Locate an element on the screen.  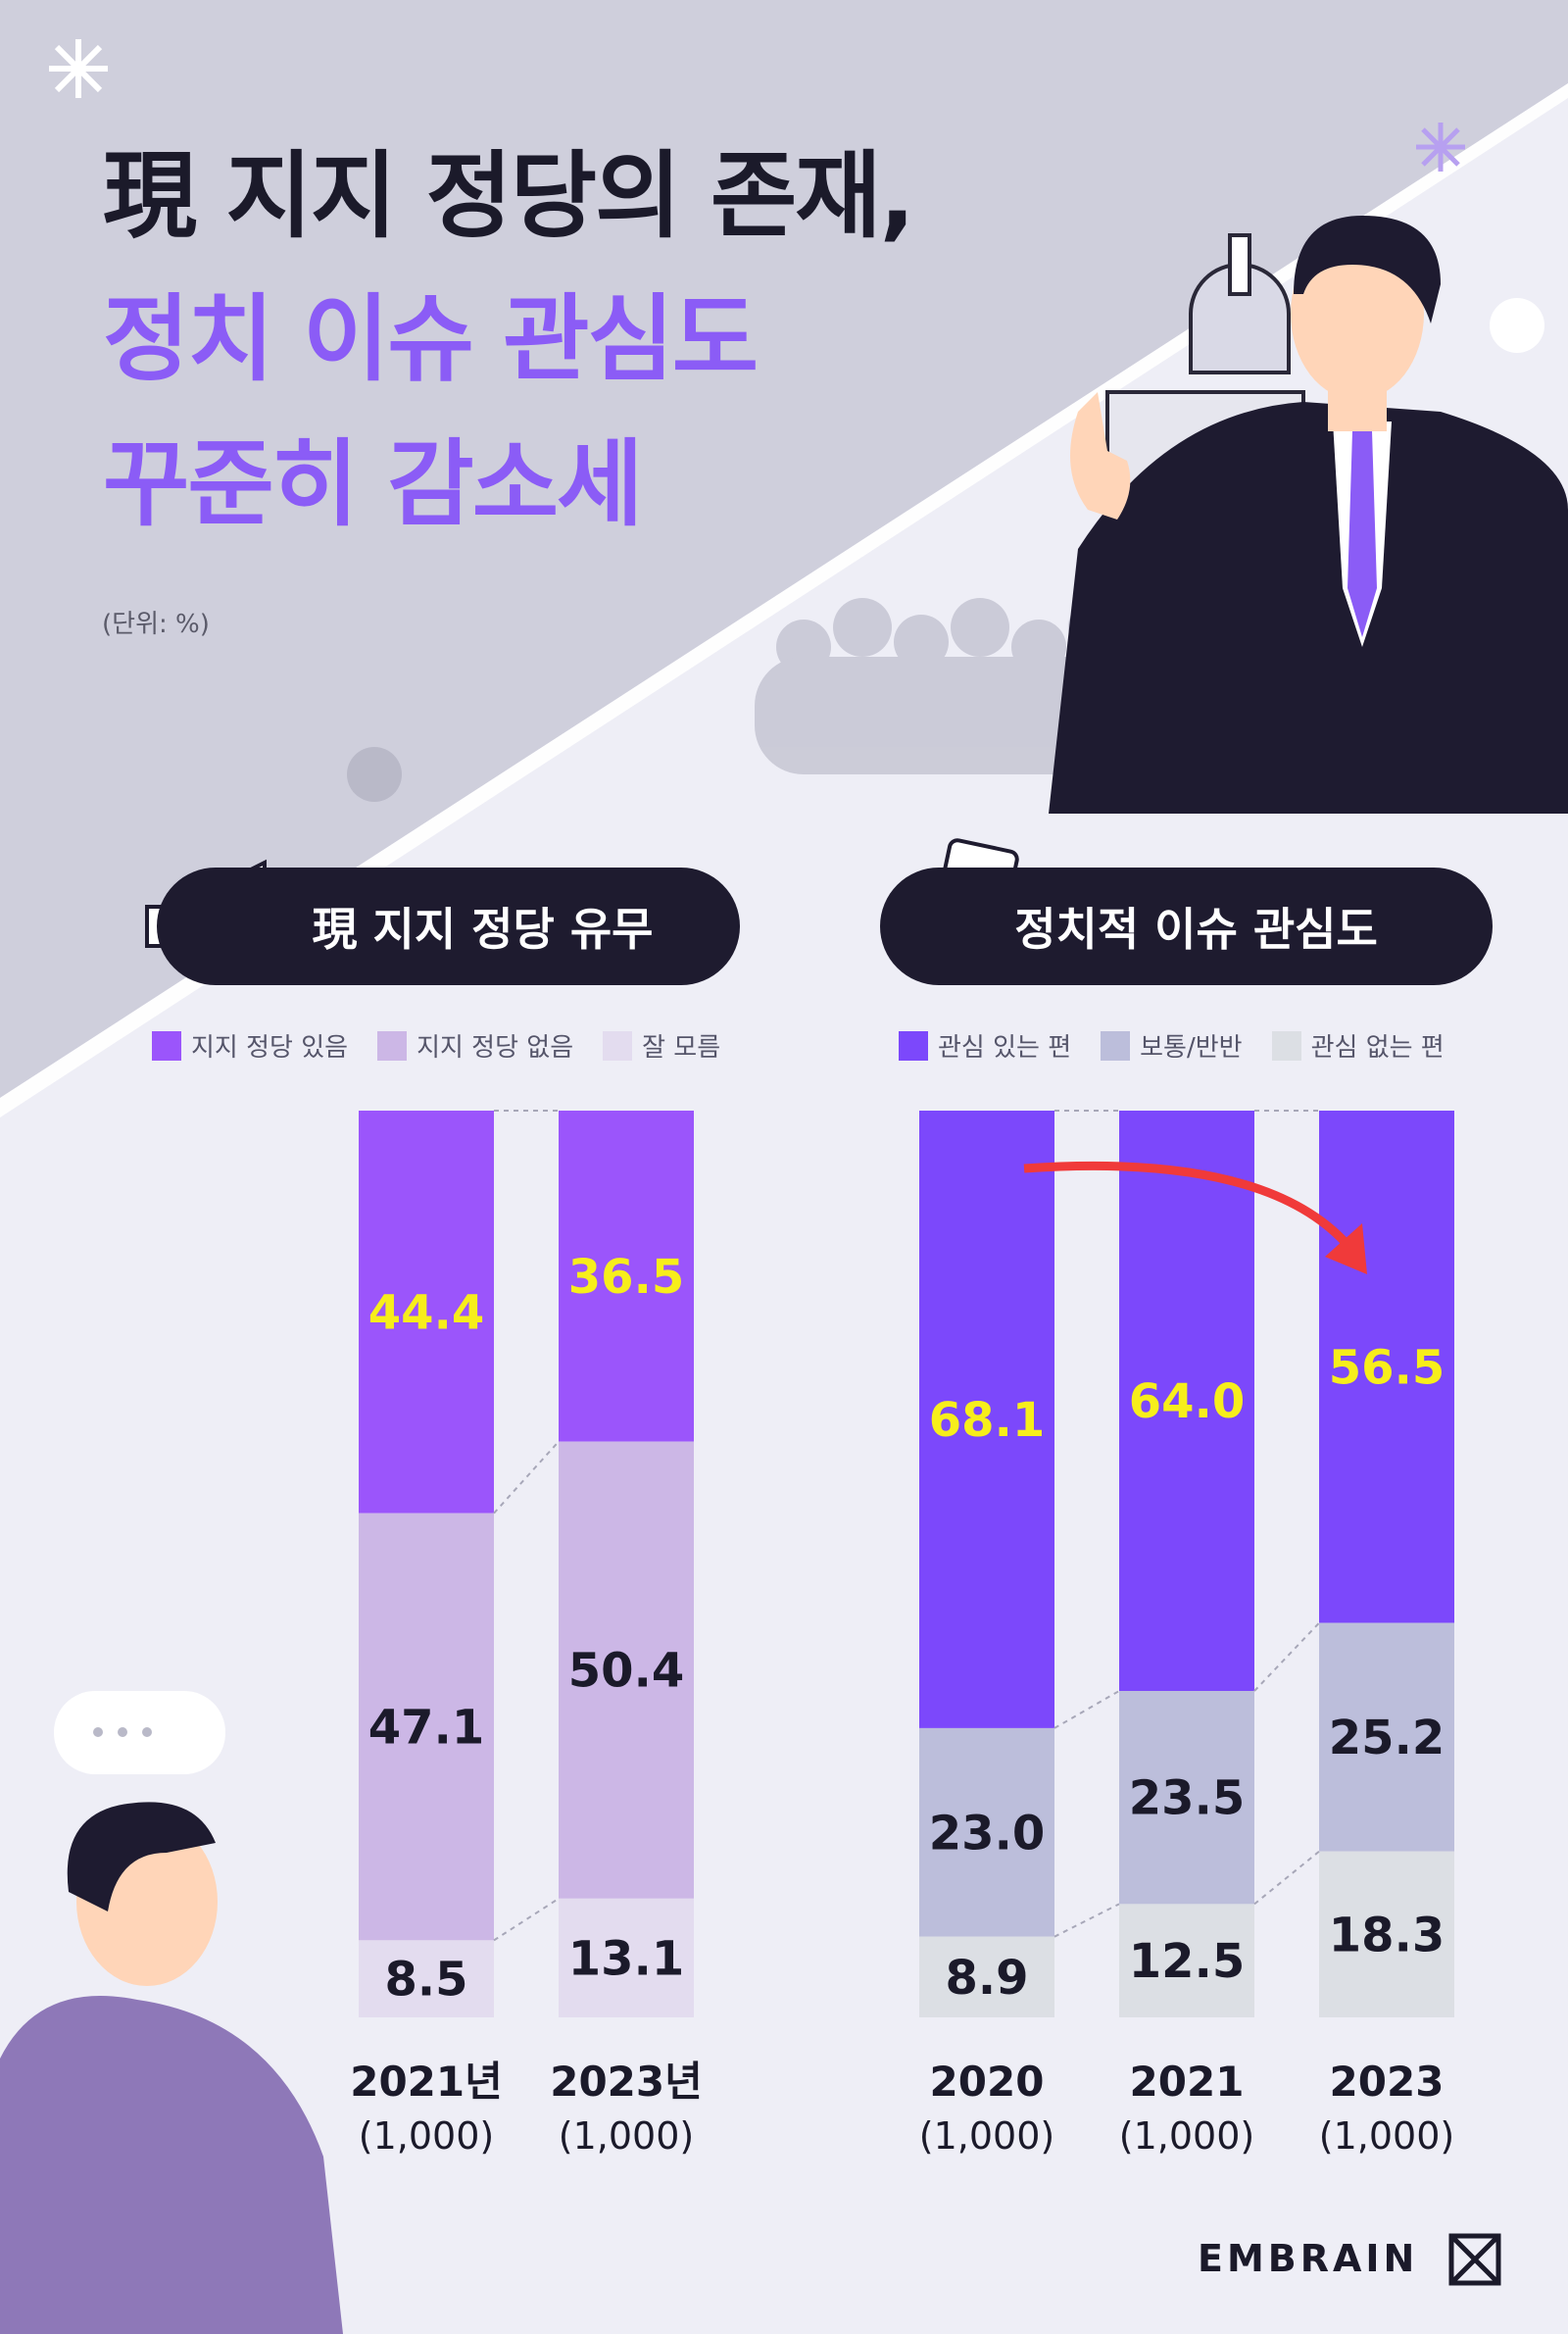
data-label: 8.5 is located at coordinates (425, 1981).